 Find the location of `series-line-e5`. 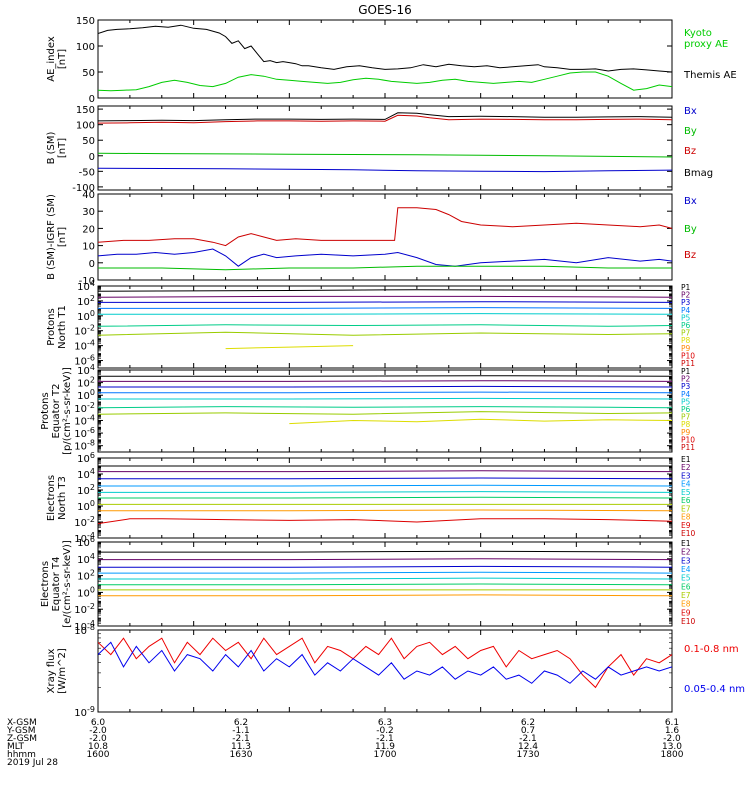

series-line-e5 is located at coordinates (385, 578).